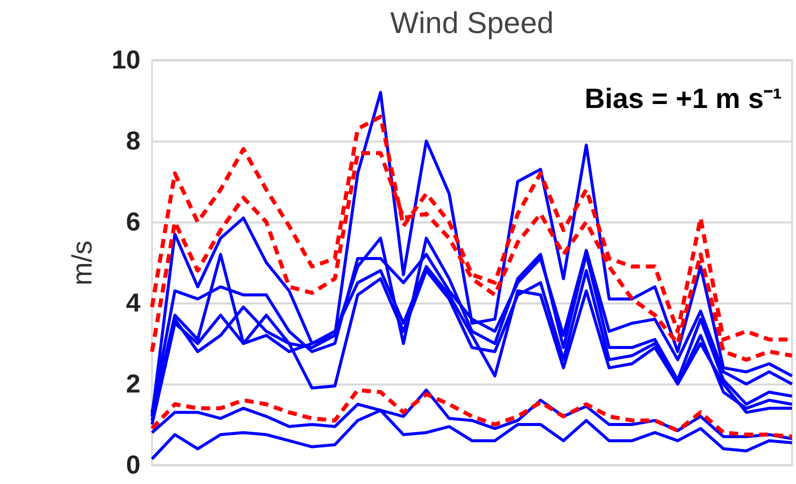 The width and height of the screenshot is (796, 484). Describe the element at coordinates (683, 98) in the screenshot. I see `annotation: Bias = +1 m s⁻¹` at that location.